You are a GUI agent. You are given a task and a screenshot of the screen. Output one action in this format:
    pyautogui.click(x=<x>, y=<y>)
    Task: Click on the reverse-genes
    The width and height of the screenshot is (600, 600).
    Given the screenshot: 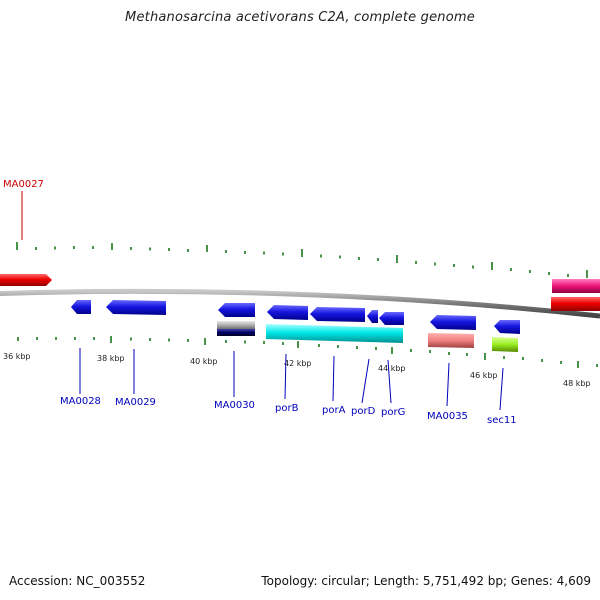 What is the action you would take?
    pyautogui.click(x=295, y=326)
    